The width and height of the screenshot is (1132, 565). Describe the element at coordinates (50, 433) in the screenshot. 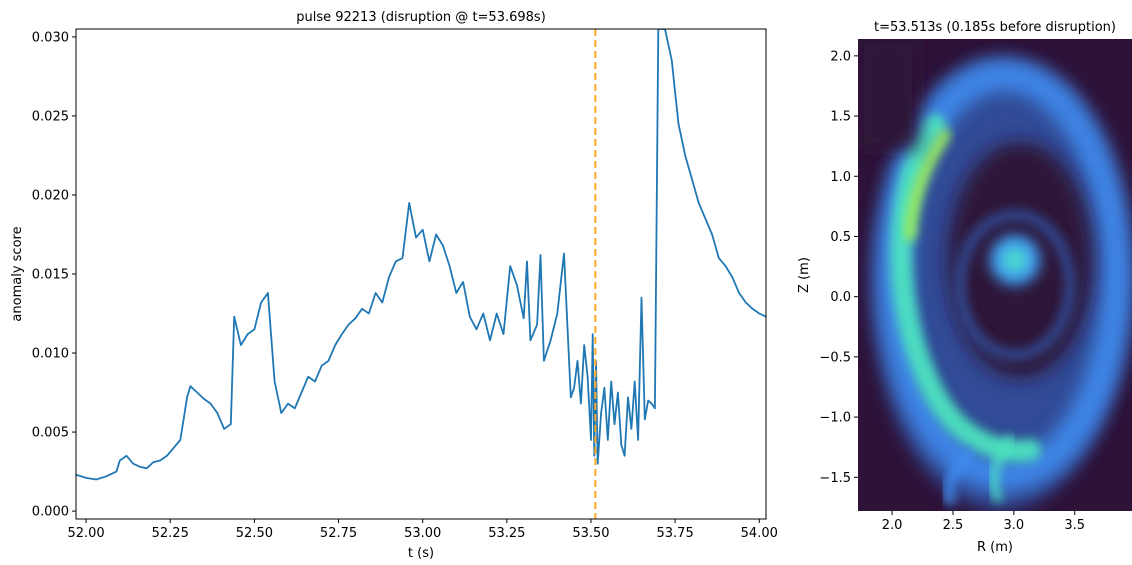

I see `line-y-tick-label: 0.005` at that location.